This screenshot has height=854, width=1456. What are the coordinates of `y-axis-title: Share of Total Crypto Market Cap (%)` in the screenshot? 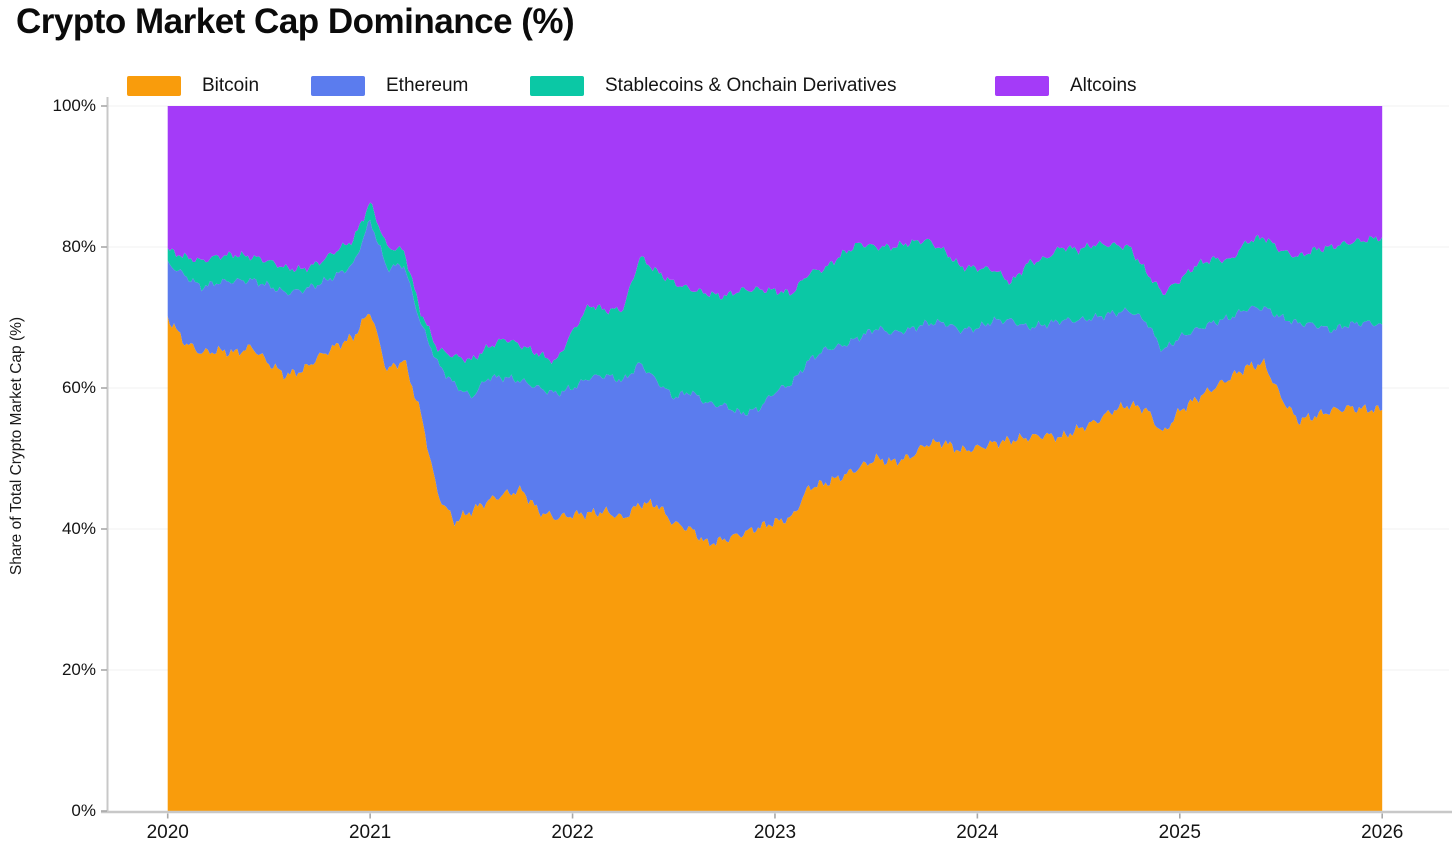 It's located at (16, 446).